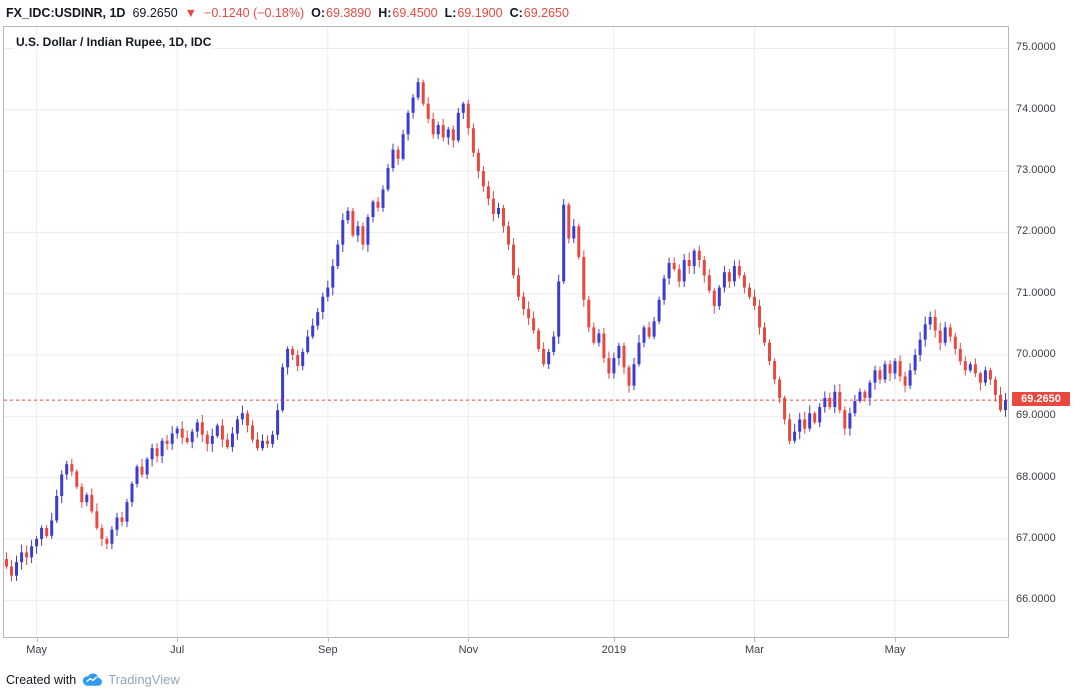 This screenshot has width=1075, height=700. Describe the element at coordinates (614, 650) in the screenshot. I see `time-axis-label: 2019` at that location.